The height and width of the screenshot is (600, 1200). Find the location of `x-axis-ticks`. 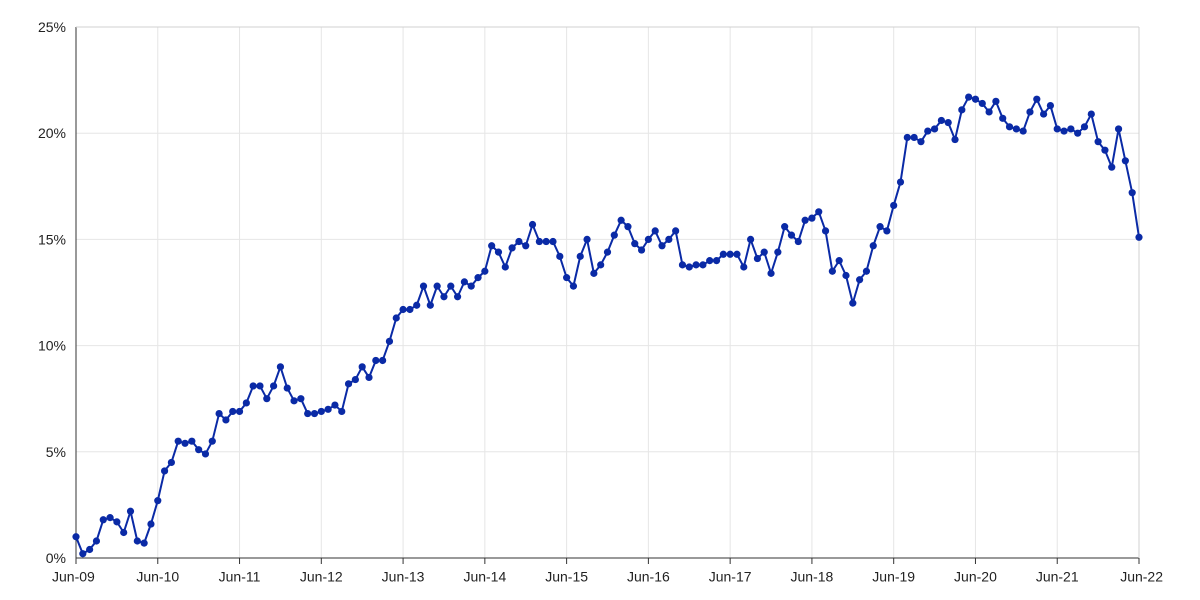

x-axis-ticks is located at coordinates (607, 561).